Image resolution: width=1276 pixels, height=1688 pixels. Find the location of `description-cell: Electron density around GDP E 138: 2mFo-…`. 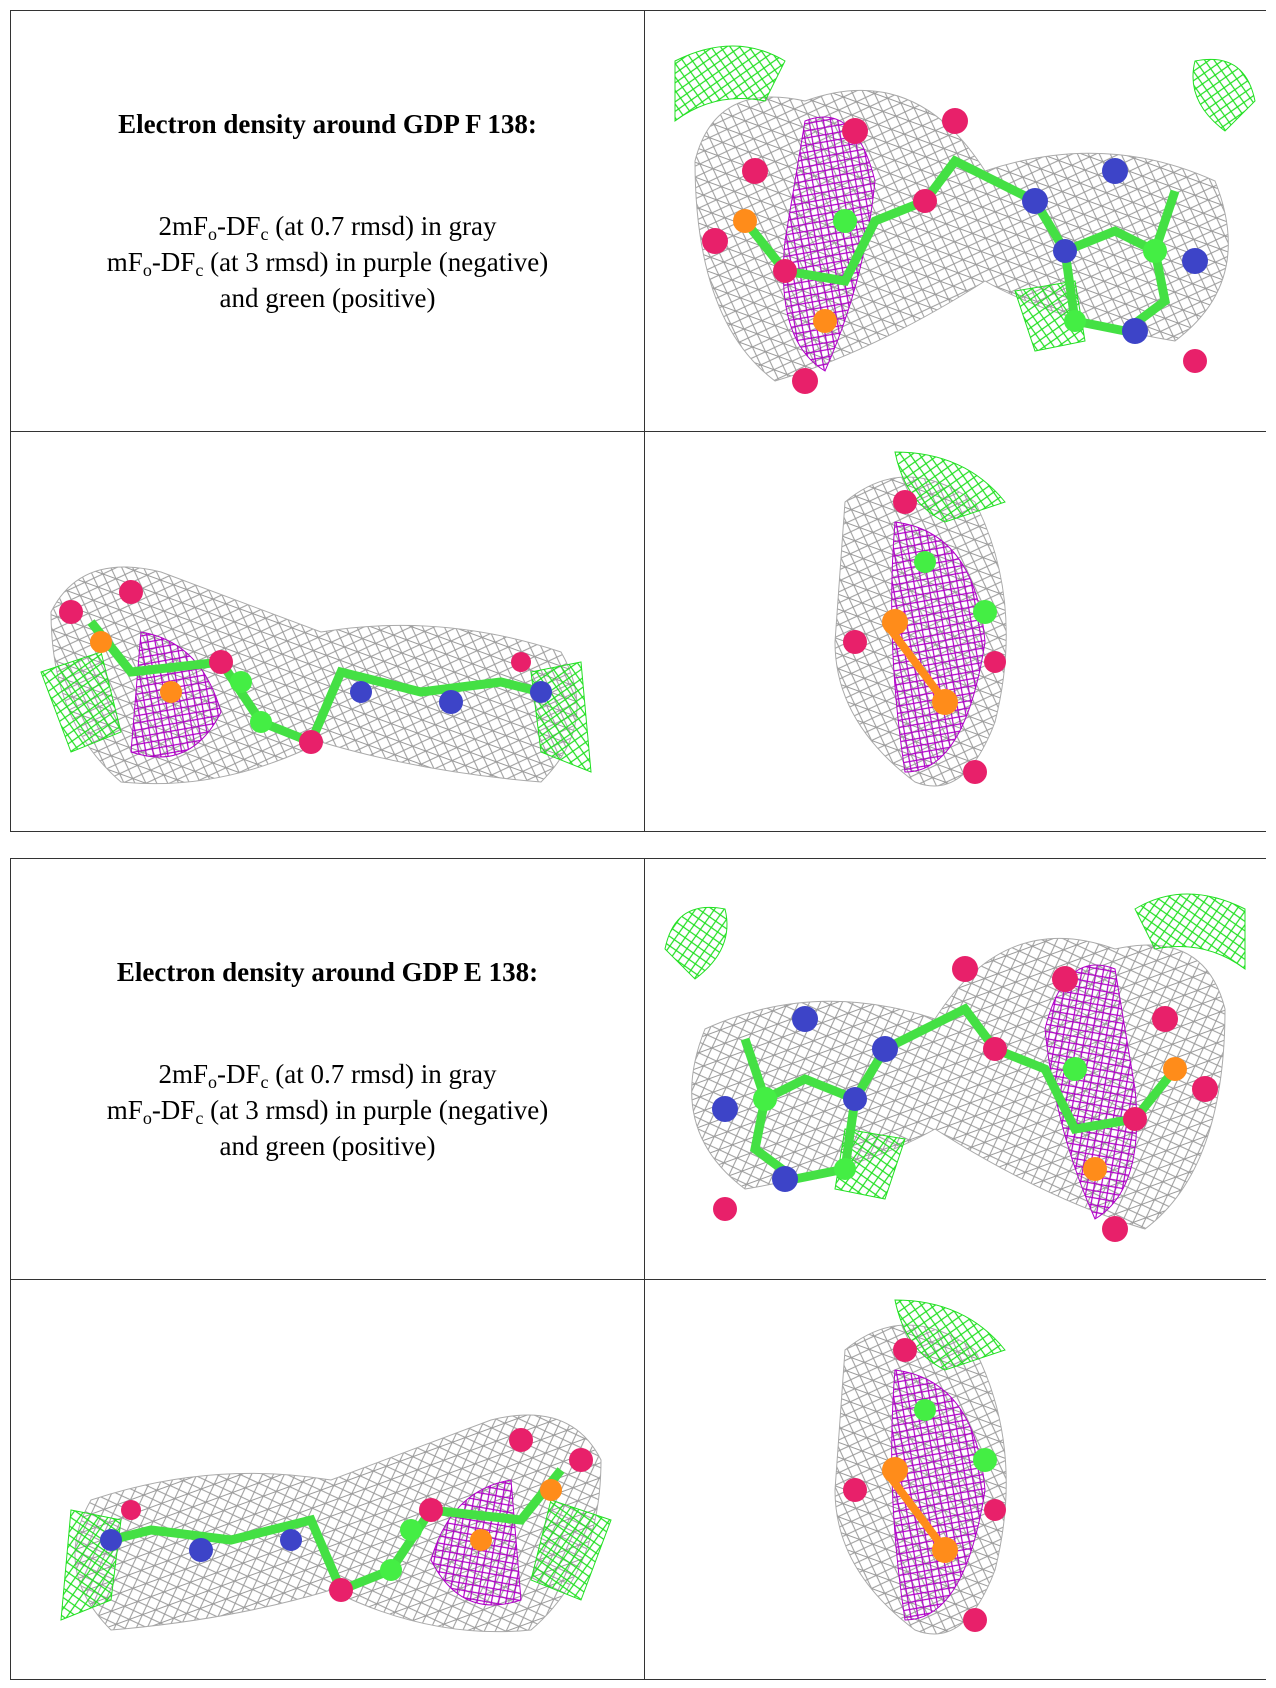

description-cell: Electron density around GDP E 138: 2mFo-… is located at coordinates (327, 1069).